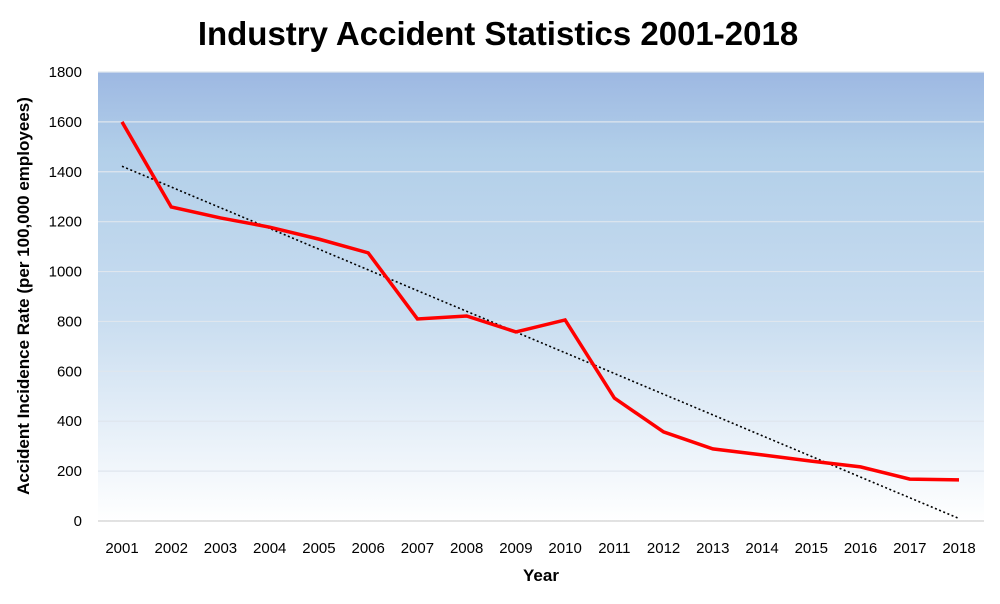 The image size is (1000, 604). I want to click on y-tick-label: 1000, so click(65, 272).